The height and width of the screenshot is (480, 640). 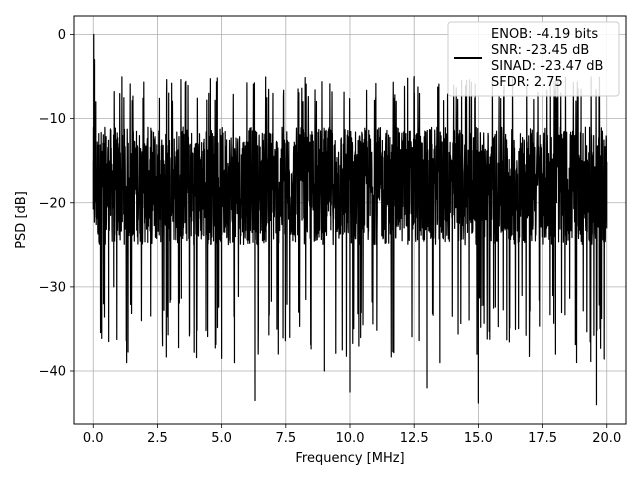 I want to click on legend-entry-sinad: SINAD: -23.47 dB, so click(x=547, y=66).